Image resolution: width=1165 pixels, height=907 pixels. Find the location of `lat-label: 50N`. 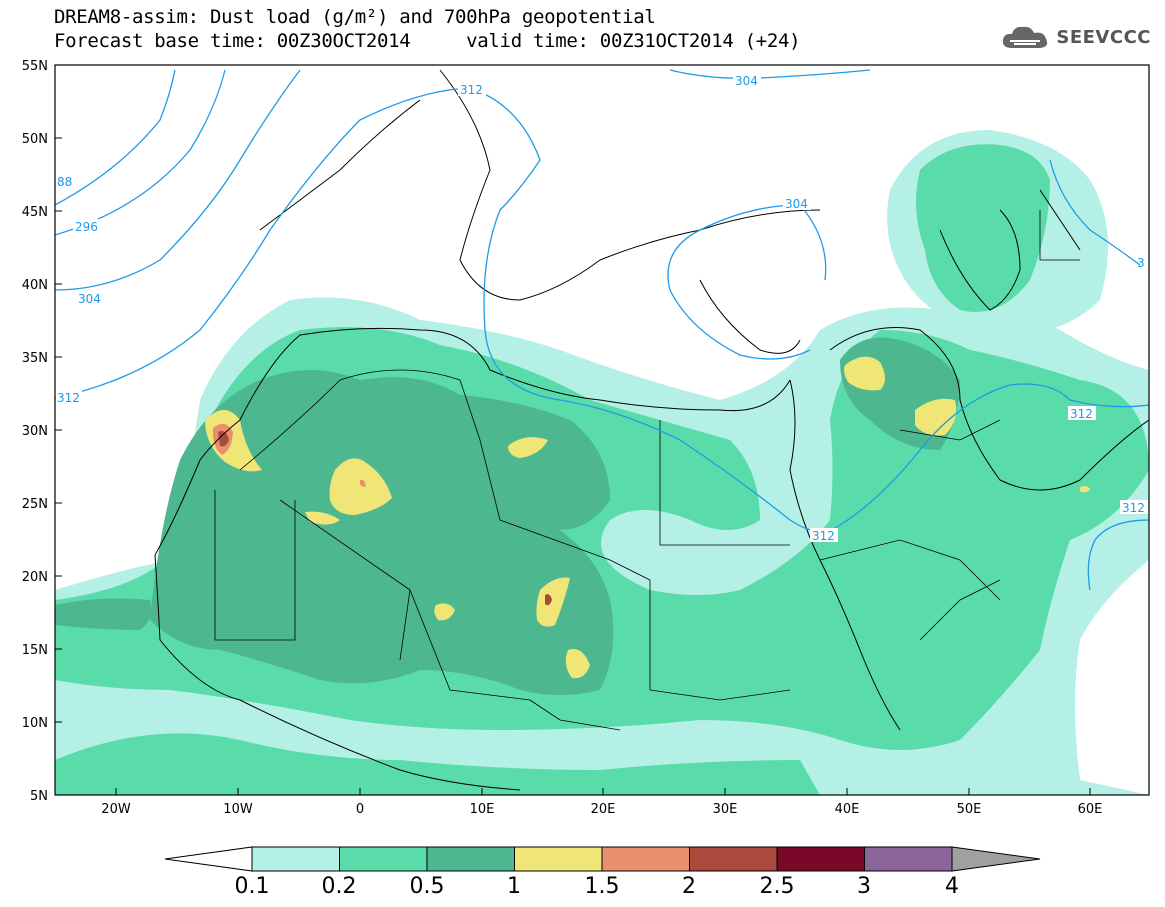

lat-label: 50N is located at coordinates (35, 139).